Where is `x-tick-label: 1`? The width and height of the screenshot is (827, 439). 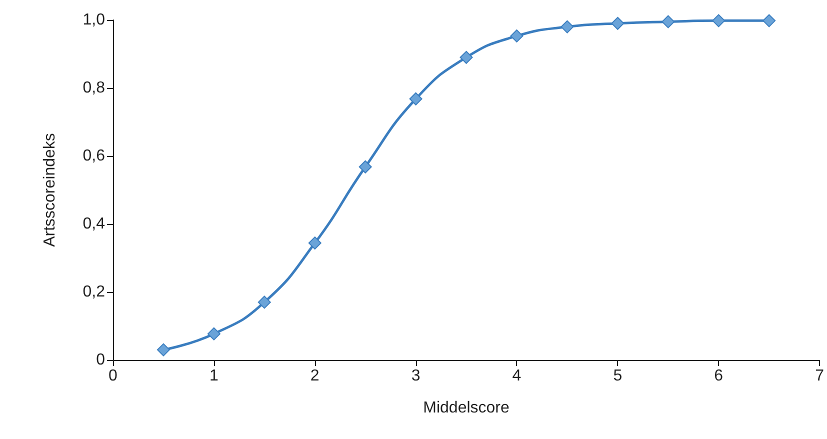
x-tick-label: 1 is located at coordinates (213, 376).